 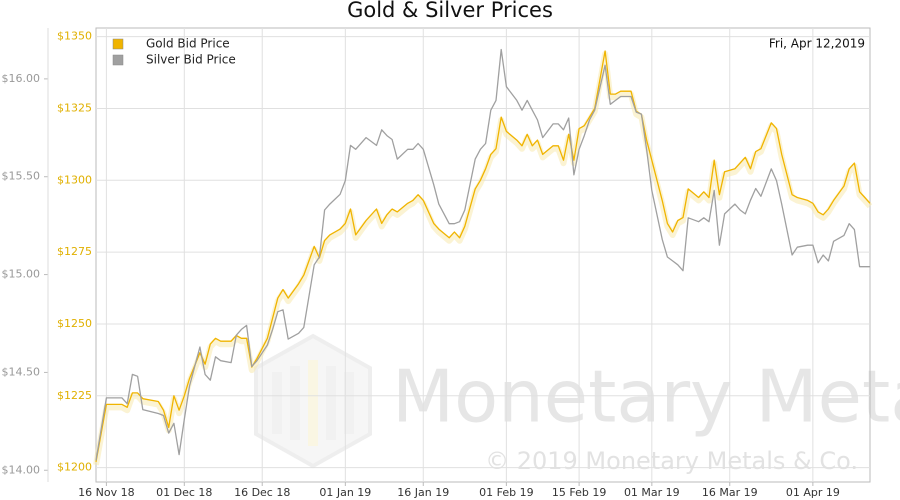 What do you see at coordinates (671, 461) in the screenshot?
I see `copyright: © 2019 Monetary Metals & Co.` at bounding box center [671, 461].